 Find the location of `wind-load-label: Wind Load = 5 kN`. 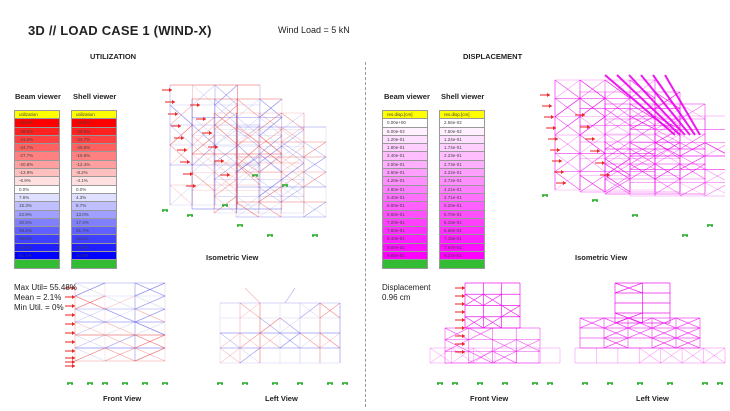

wind-load-label: Wind Load = 5 kN is located at coordinates (314, 30).